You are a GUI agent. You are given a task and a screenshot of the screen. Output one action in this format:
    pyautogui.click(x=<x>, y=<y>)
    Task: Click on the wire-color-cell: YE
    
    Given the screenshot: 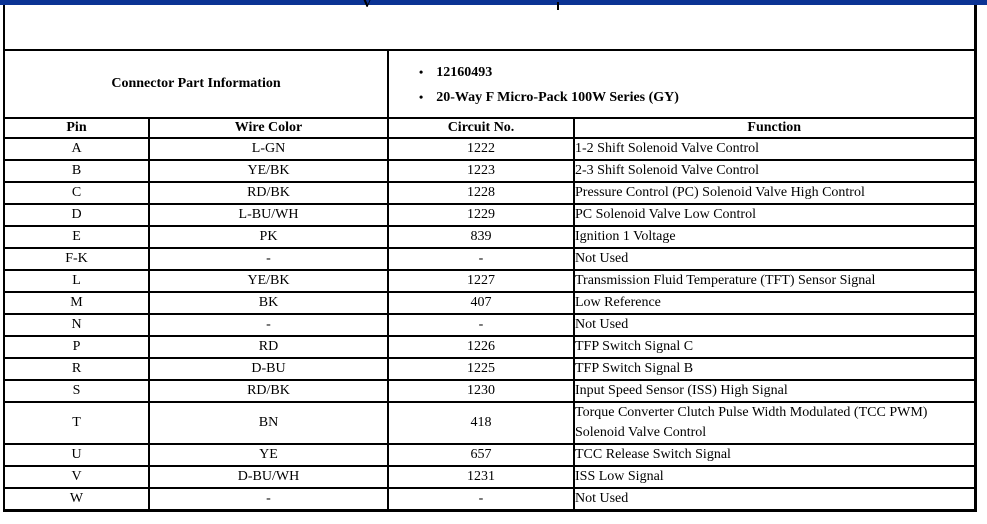 What is the action you would take?
    pyautogui.click(x=268, y=455)
    